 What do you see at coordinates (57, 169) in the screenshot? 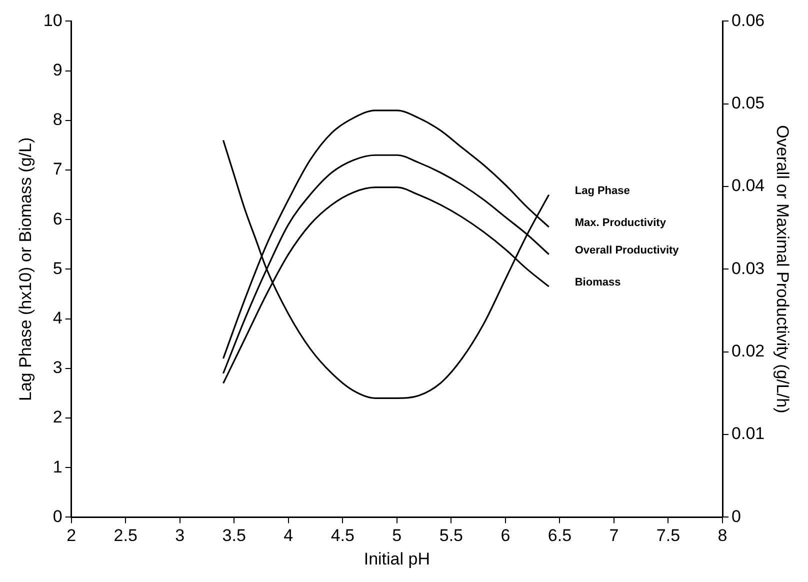
I see `y-tick-label: 7` at bounding box center [57, 169].